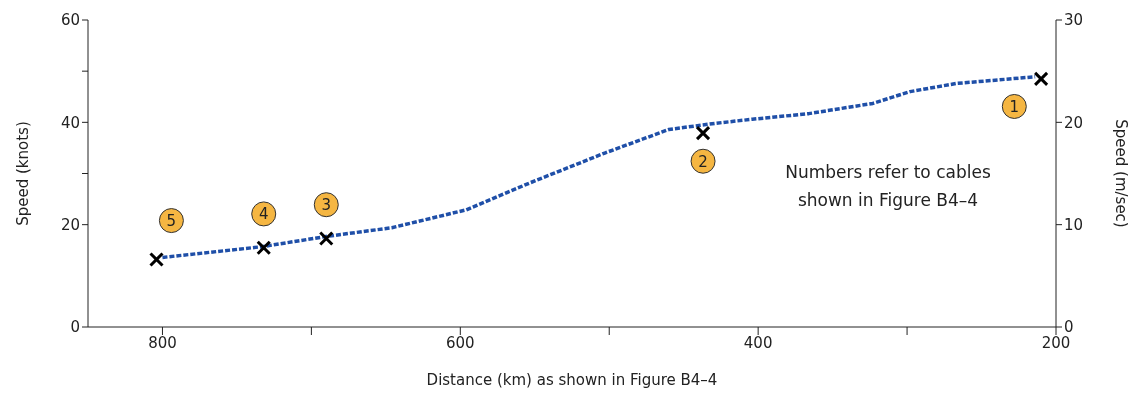 Image resolution: width=1144 pixels, height=405 pixels. Describe the element at coordinates (572, 380) in the screenshot. I see `x-axis-title: Distance (km) as shown in Figure B4–4` at that location.